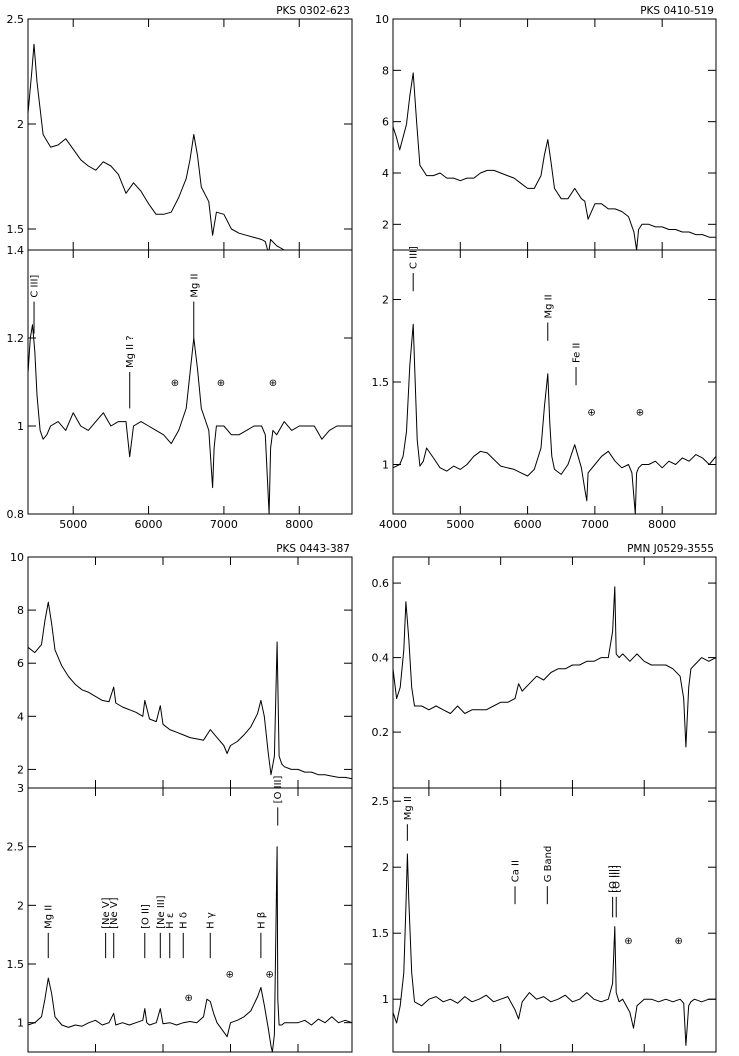  Describe the element at coordinates (381, 583) in the screenshot. I see `y-tick-label: 0.6` at that location.